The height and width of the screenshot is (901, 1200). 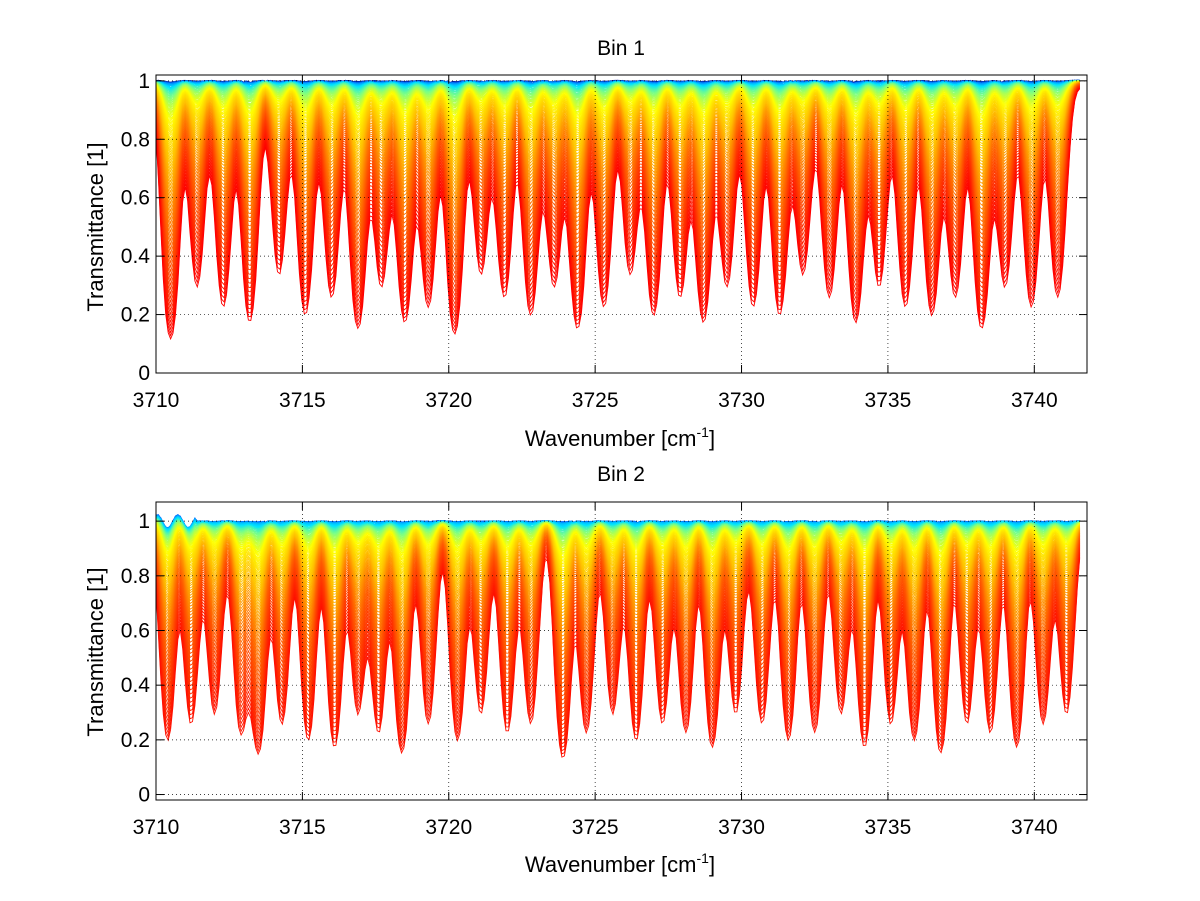 I want to click on panel-2-y-axis-label: Transmittance [1], so click(x=95, y=651).